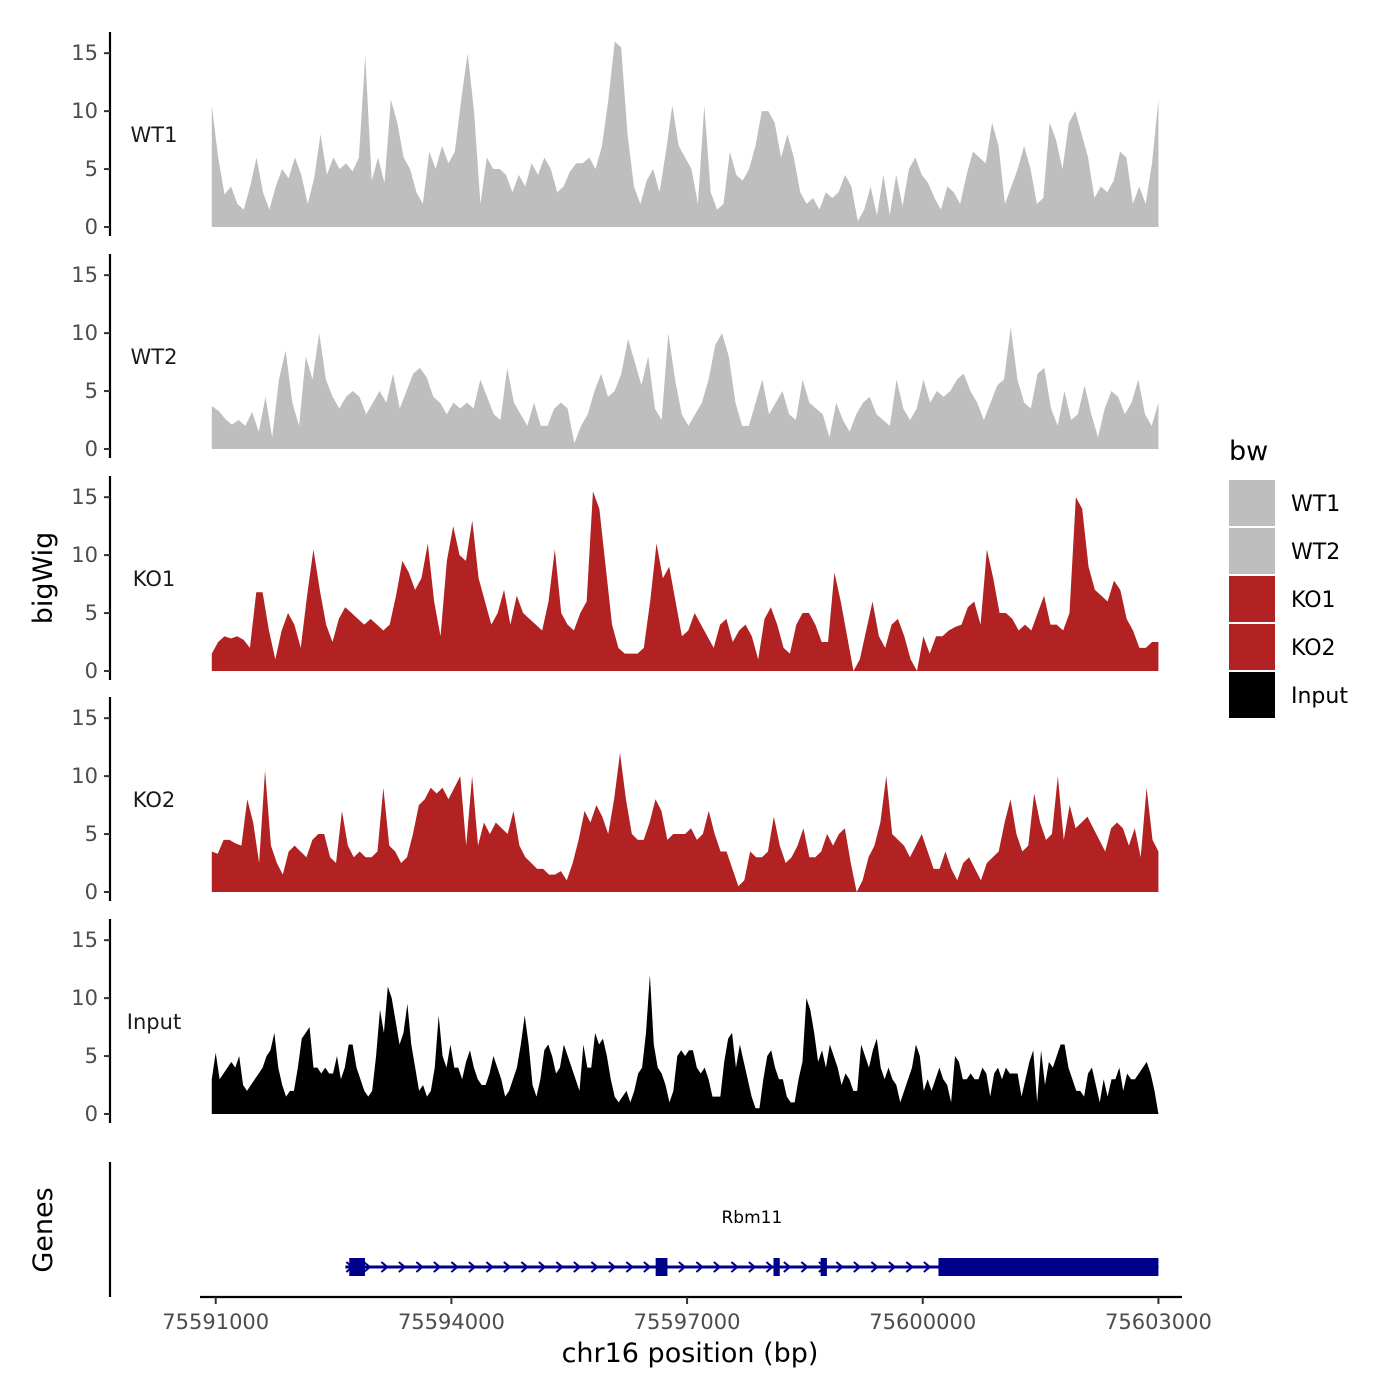 This screenshot has height=1400, width=1400. I want to click on genes-panel-title: Genes, so click(43, 1229).